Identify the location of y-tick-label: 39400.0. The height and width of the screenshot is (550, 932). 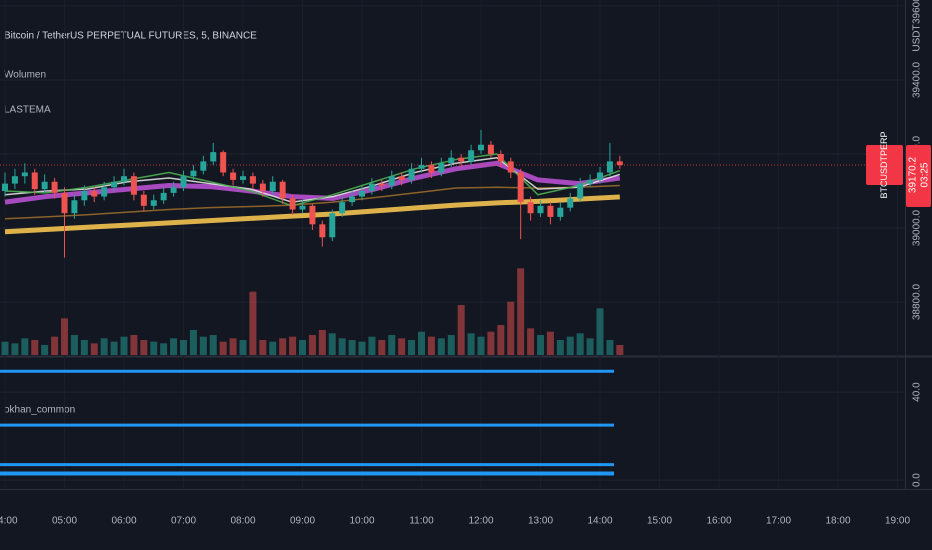
(917, 79).